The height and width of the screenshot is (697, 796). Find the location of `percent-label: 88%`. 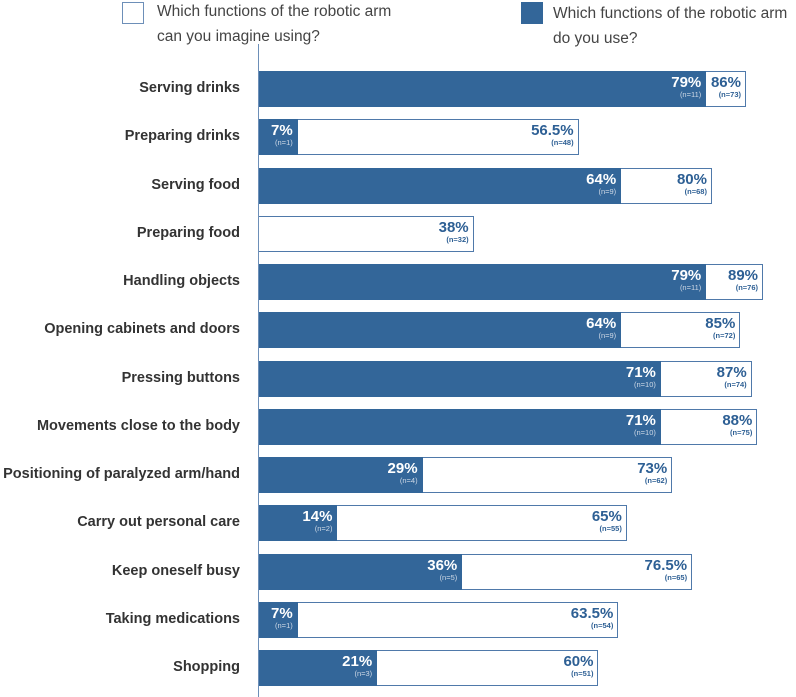

percent-label: 88% is located at coordinates (737, 420).